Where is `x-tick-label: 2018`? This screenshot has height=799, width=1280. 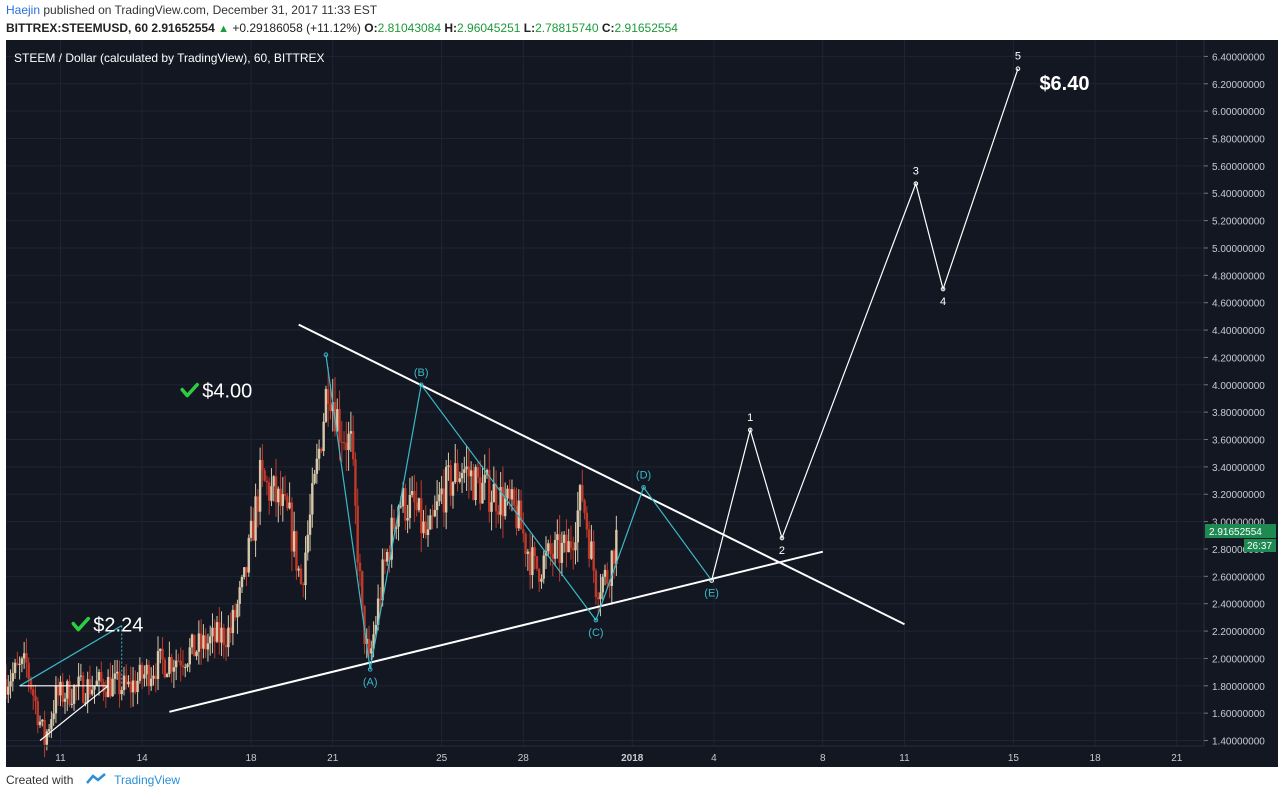
x-tick-label: 2018 is located at coordinates (632, 758).